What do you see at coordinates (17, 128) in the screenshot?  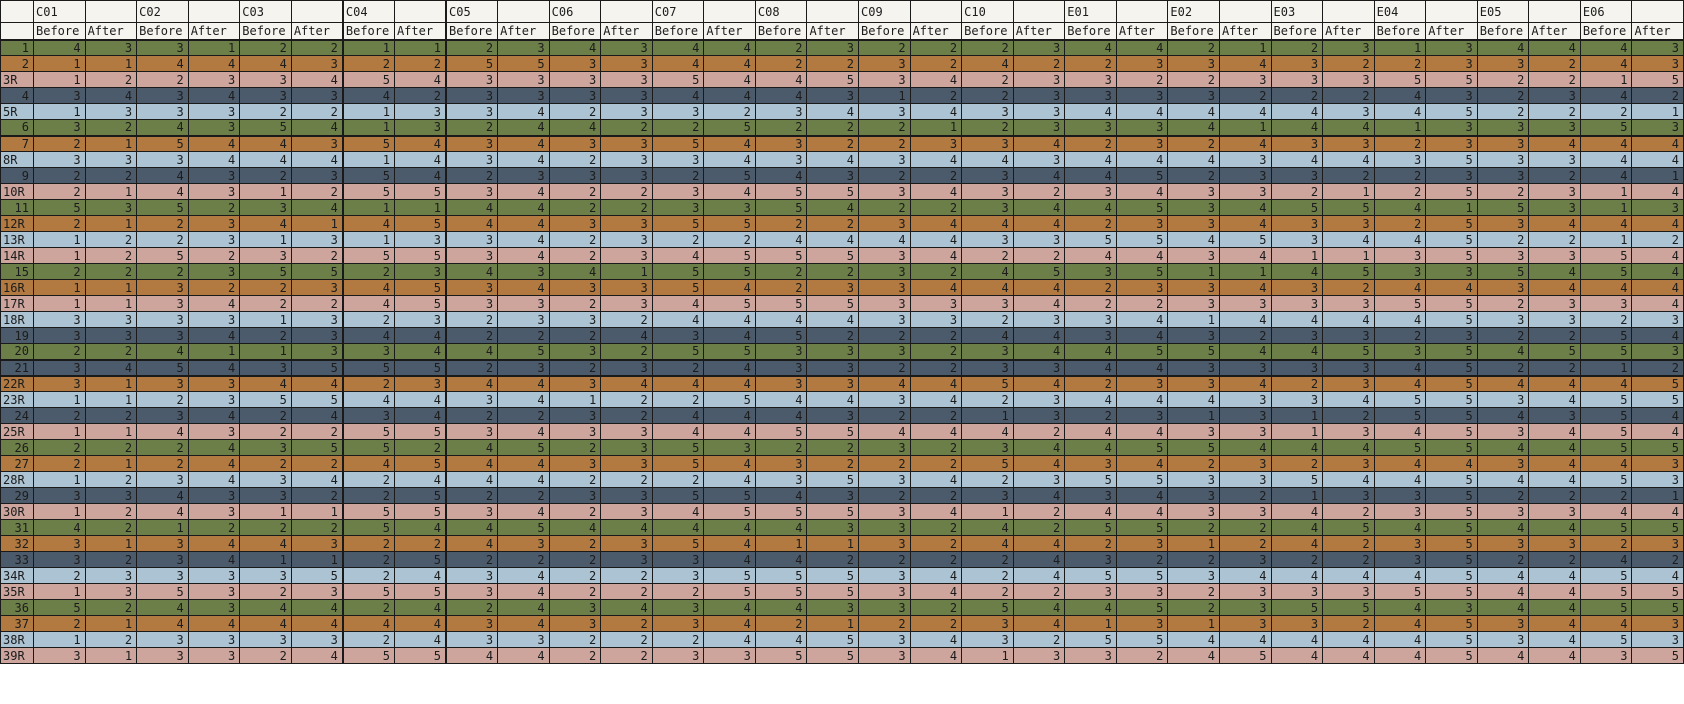 I see `row-header: 6` at bounding box center [17, 128].